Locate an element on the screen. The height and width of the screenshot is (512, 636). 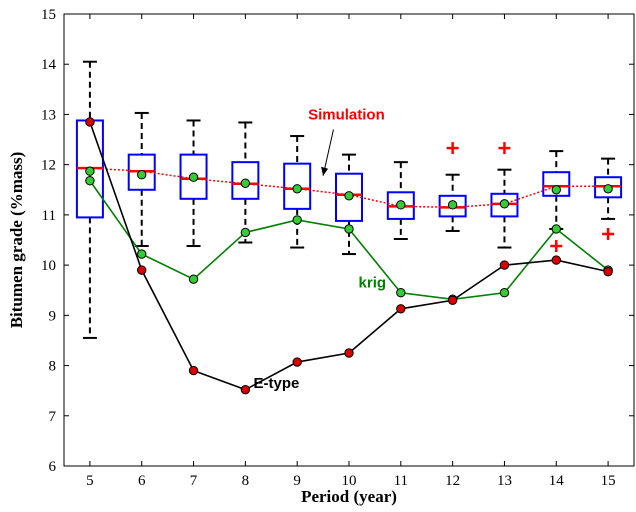
x-tick-label: 5 is located at coordinates (90, 481).